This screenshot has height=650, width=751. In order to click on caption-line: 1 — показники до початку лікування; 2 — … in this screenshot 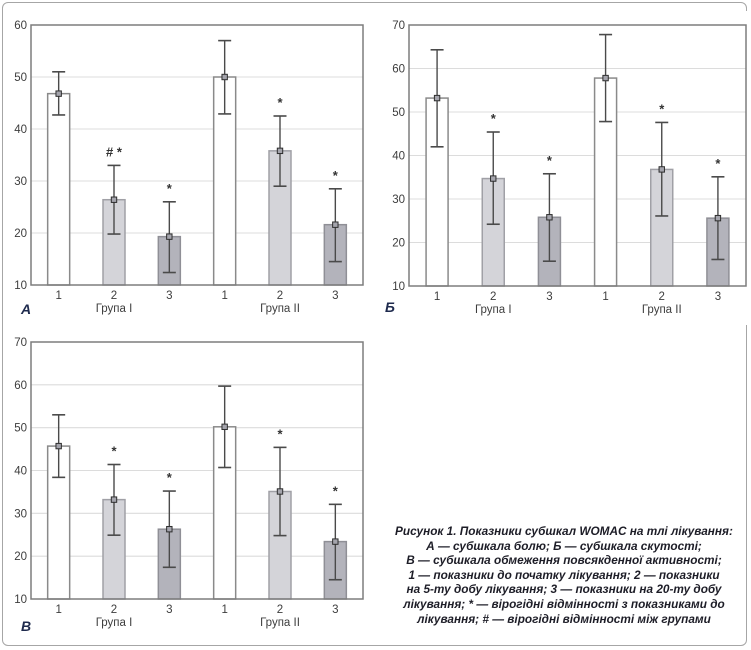, I will do `click(564, 574)`.